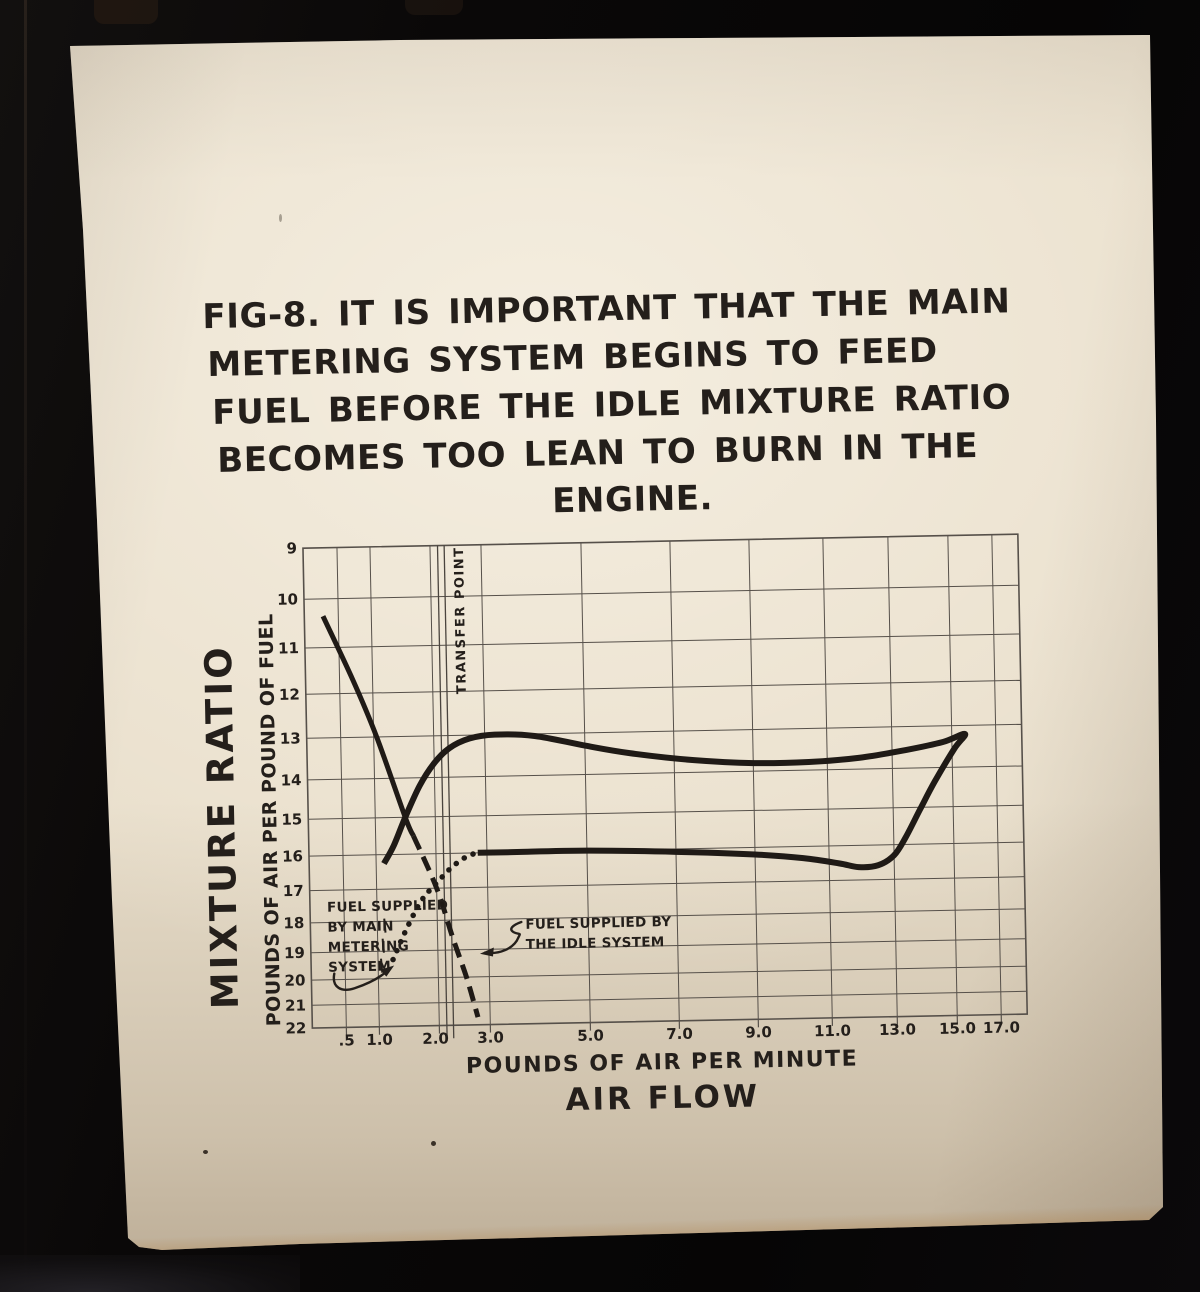 The width and height of the screenshot is (1200, 1292). I want to click on svg-text: SYSTEM, so click(359, 967).